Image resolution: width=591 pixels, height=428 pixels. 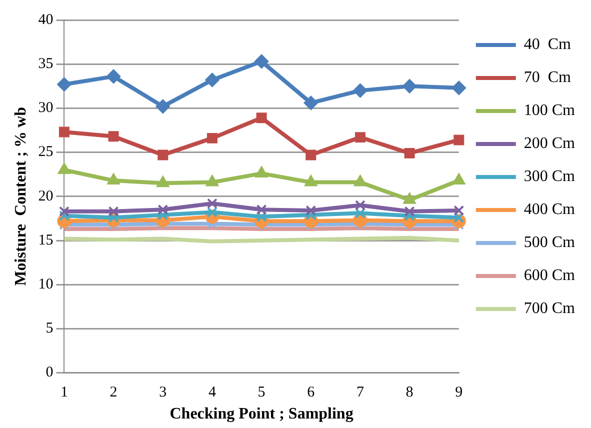 I want to click on legend-label: 70 Cm, so click(x=548, y=77).